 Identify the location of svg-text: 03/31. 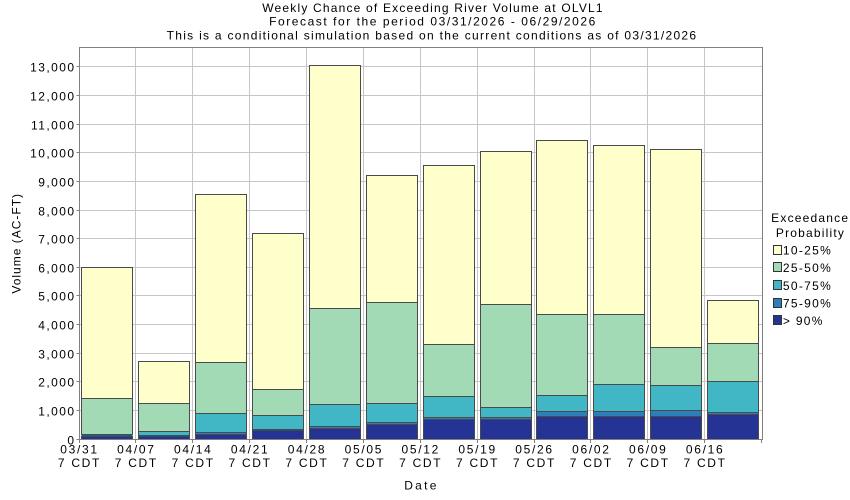
(79, 450).